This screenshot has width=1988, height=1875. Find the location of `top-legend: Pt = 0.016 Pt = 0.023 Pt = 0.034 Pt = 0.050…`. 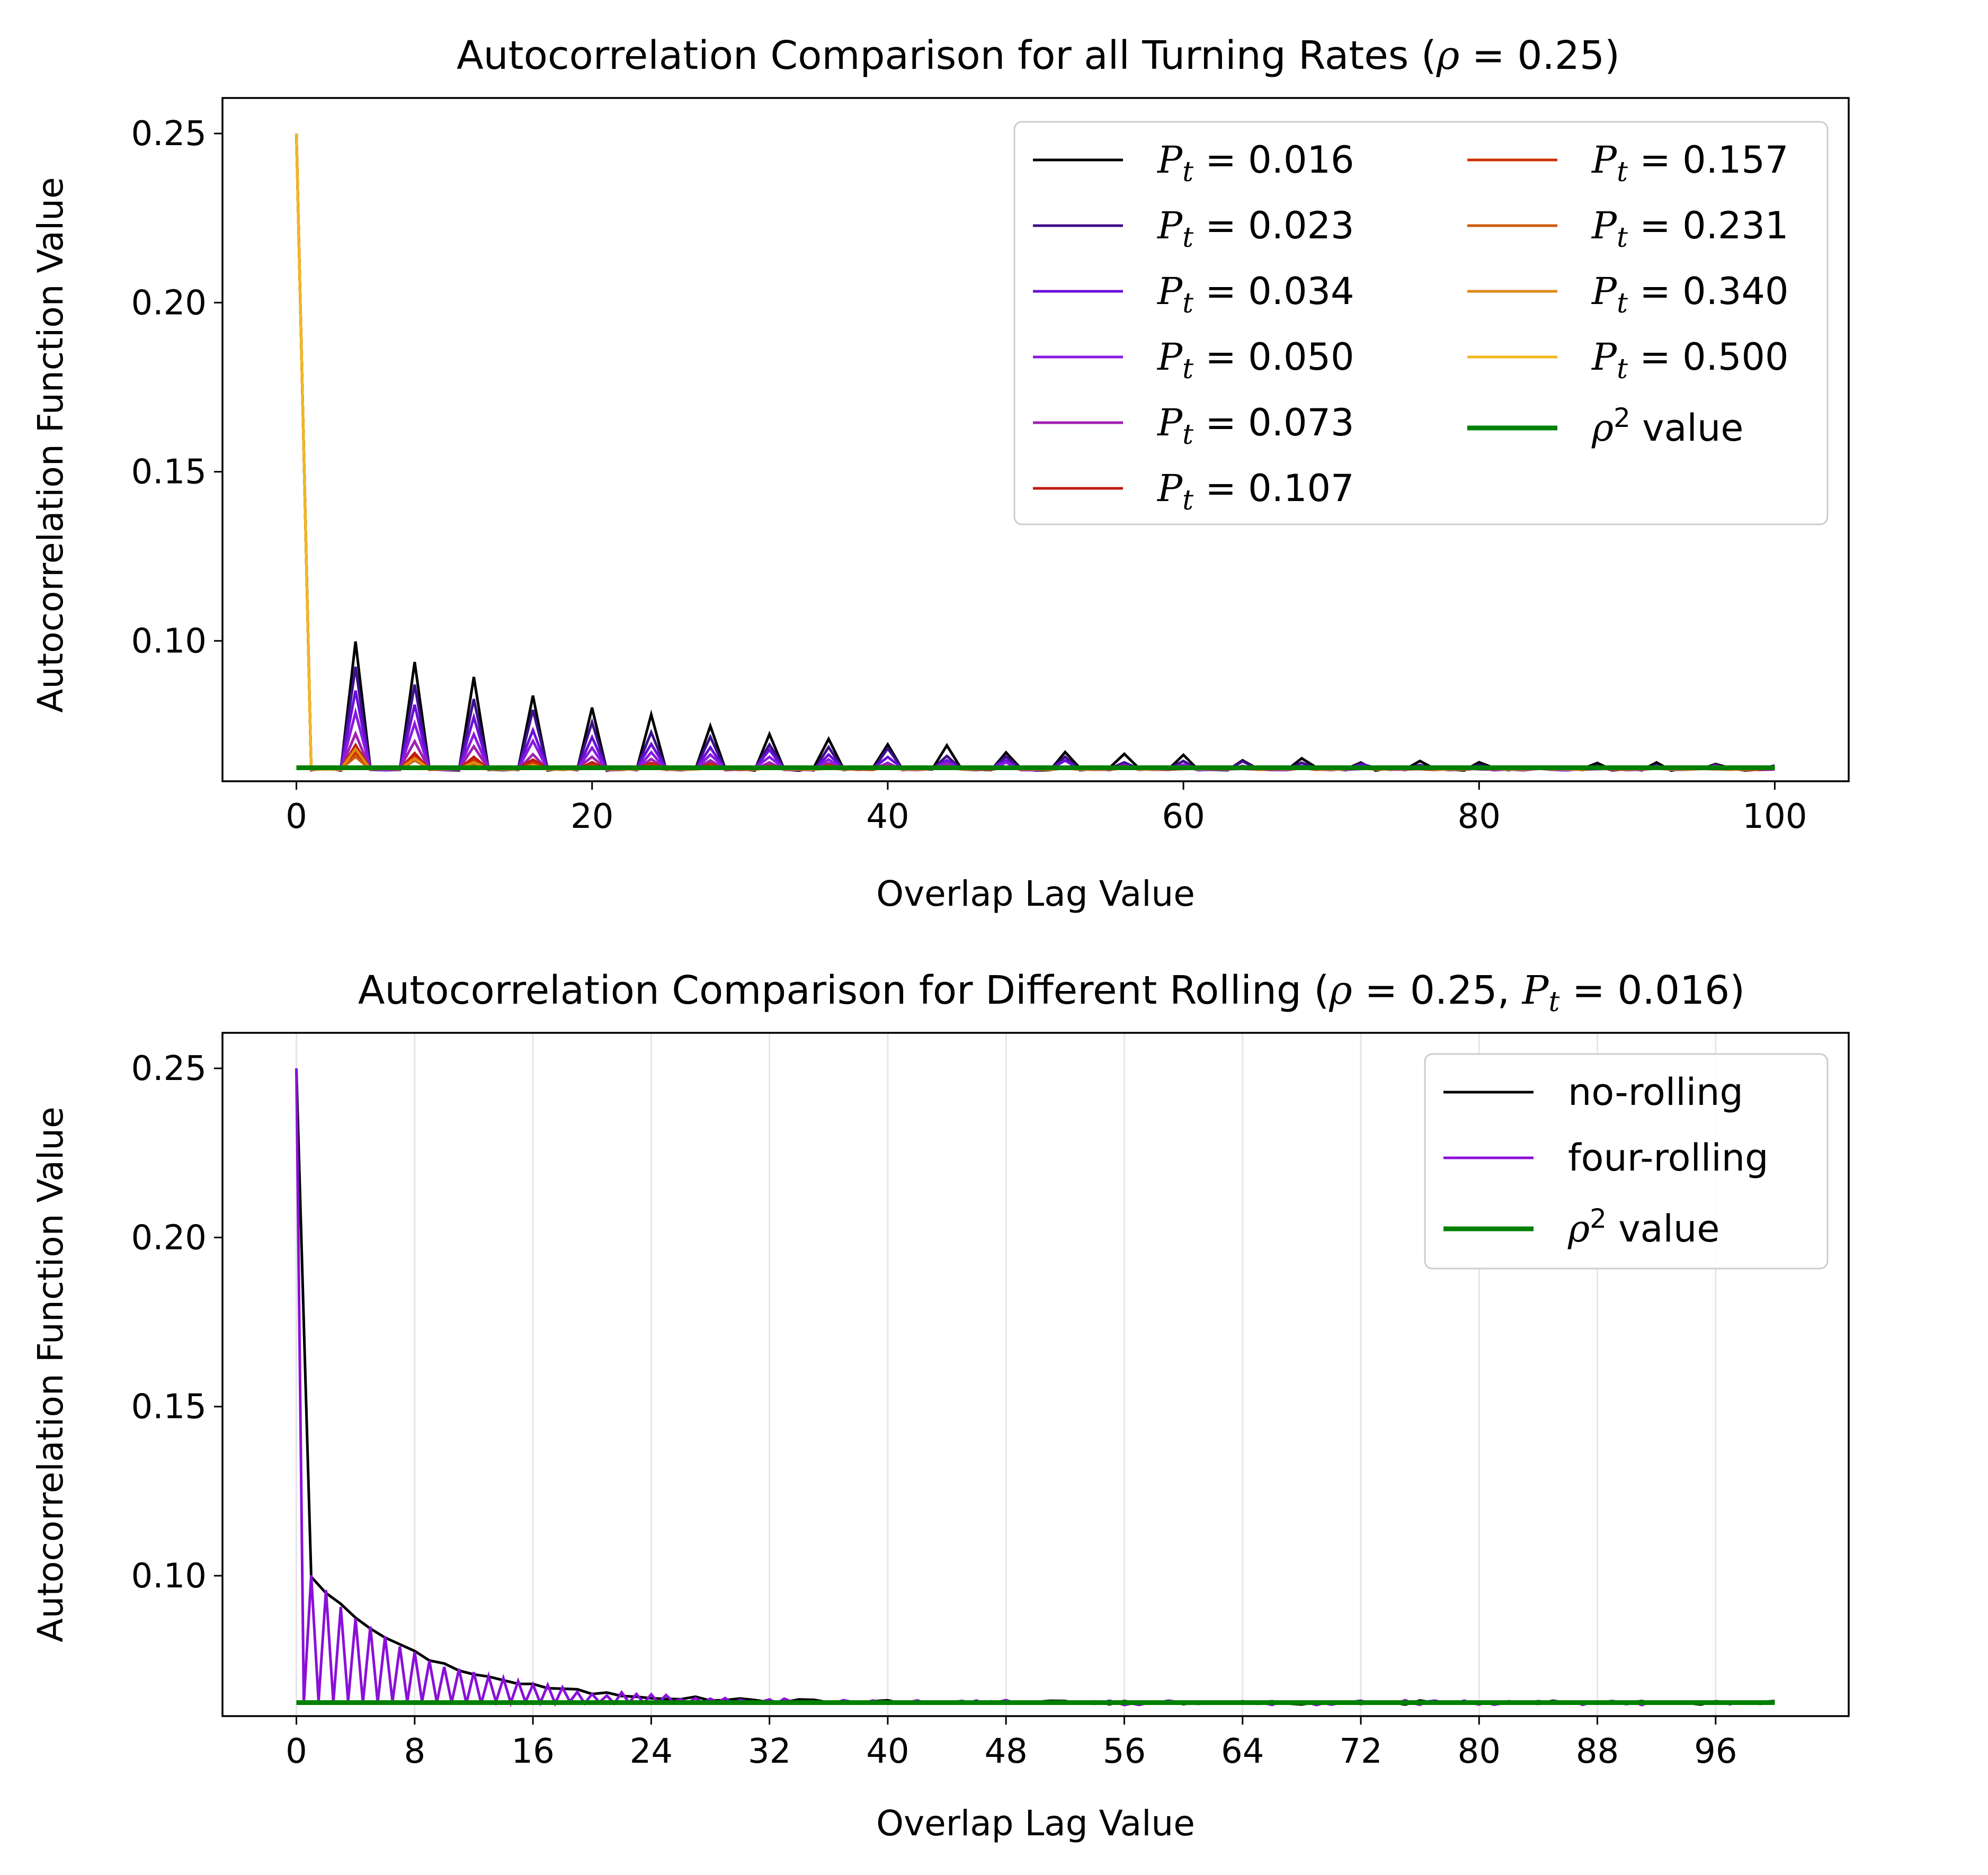

top-legend: Pt = 0.016 Pt = 0.023 Pt = 0.034 Pt = 0.050… is located at coordinates (1421, 323).